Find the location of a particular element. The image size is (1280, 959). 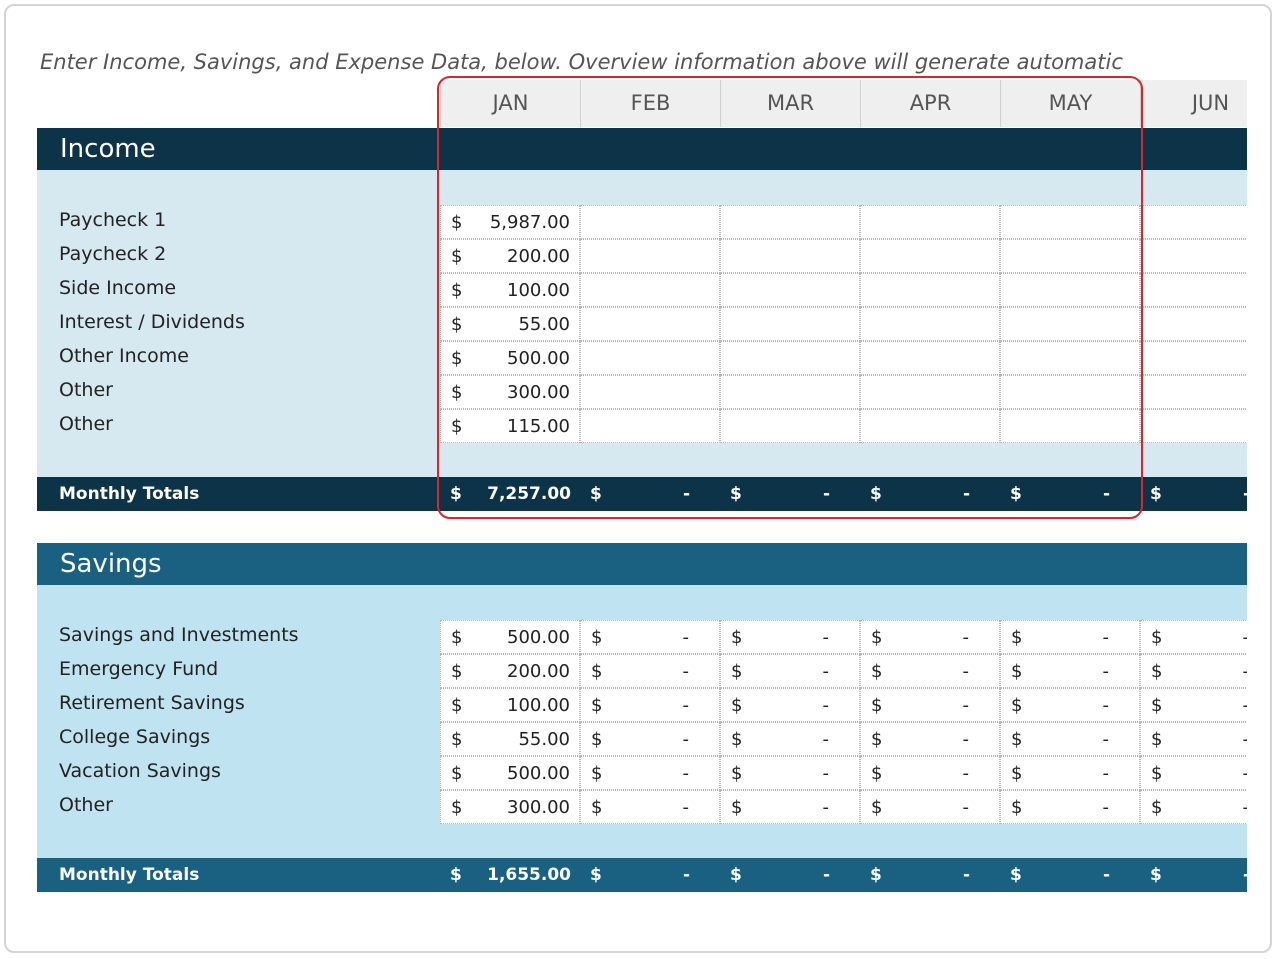

amount: 100.00 is located at coordinates (538, 290).